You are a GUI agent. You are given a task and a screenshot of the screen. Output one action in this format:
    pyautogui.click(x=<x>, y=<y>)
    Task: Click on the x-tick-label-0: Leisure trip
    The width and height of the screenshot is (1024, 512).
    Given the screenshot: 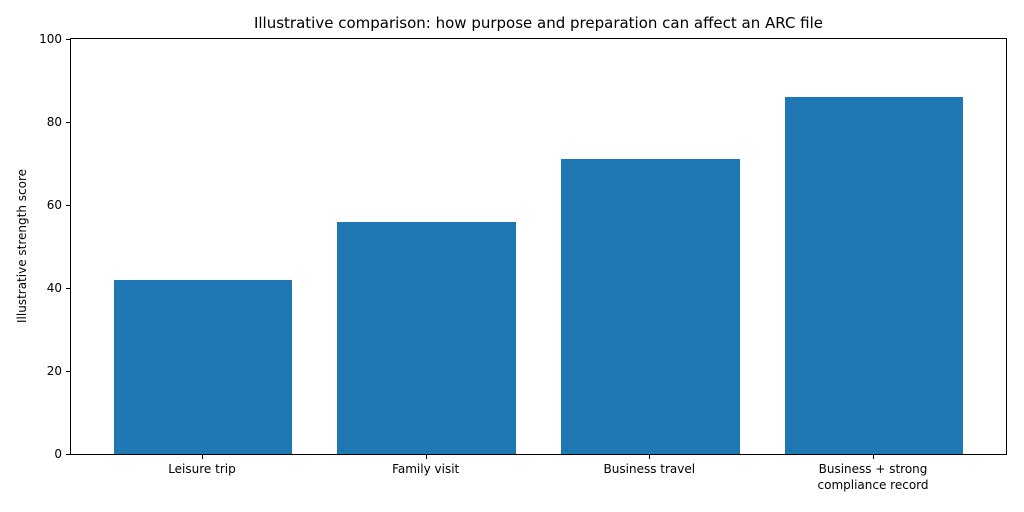 What is the action you would take?
    pyautogui.click(x=202, y=469)
    